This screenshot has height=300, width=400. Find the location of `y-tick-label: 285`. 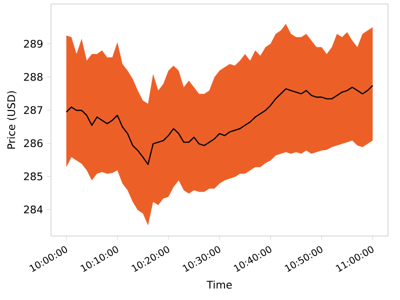

y-tick-label: 285 is located at coordinates (33, 176).